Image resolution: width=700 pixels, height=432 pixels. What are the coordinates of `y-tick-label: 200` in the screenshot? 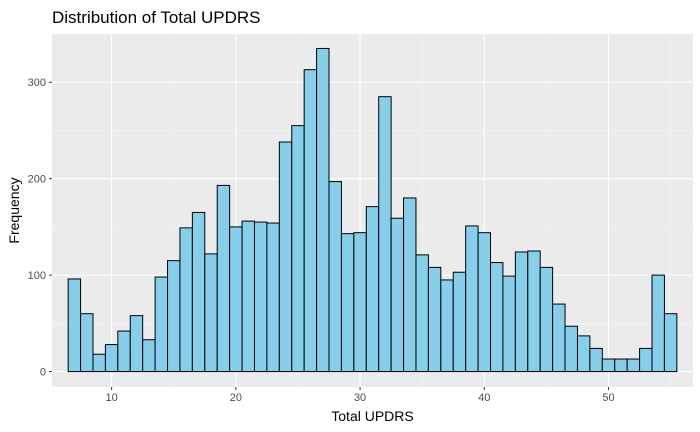 It's located at (37, 180).